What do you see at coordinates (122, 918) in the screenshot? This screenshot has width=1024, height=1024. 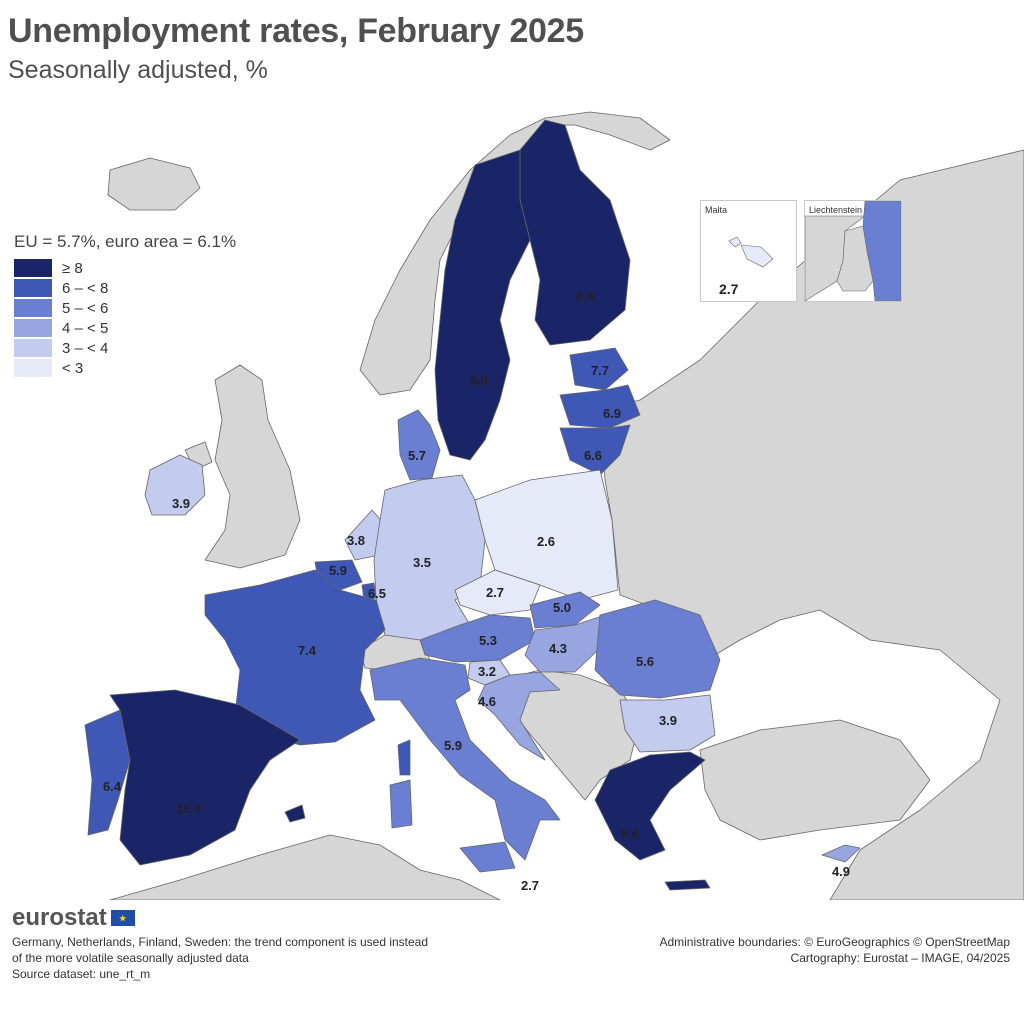 I see `eu-flag-icon: ★` at bounding box center [122, 918].